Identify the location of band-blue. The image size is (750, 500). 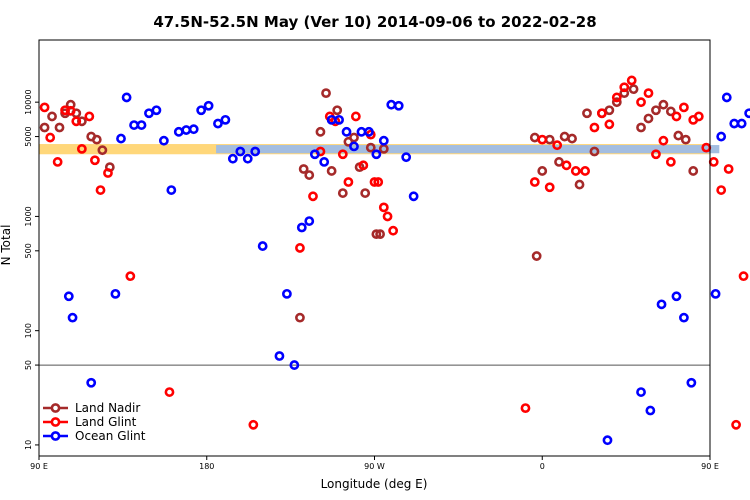
(468, 149).